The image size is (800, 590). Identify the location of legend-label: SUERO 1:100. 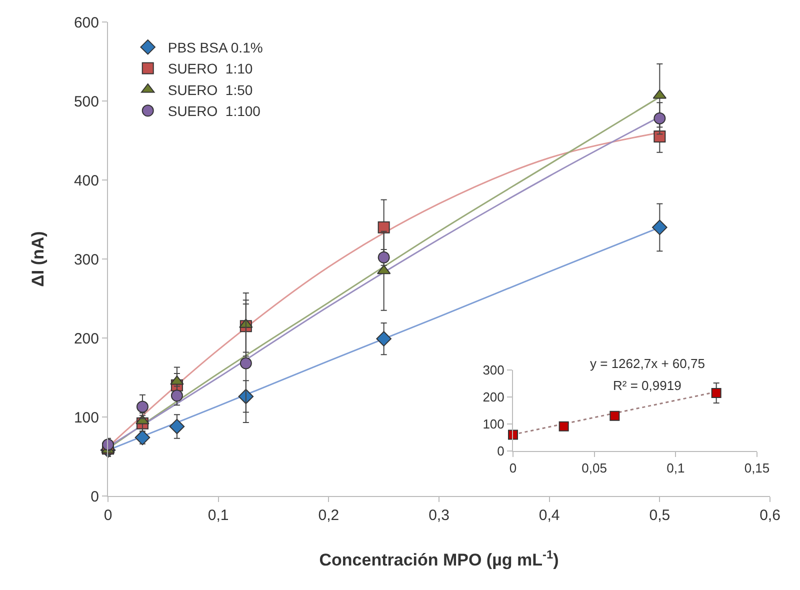
(214, 111).